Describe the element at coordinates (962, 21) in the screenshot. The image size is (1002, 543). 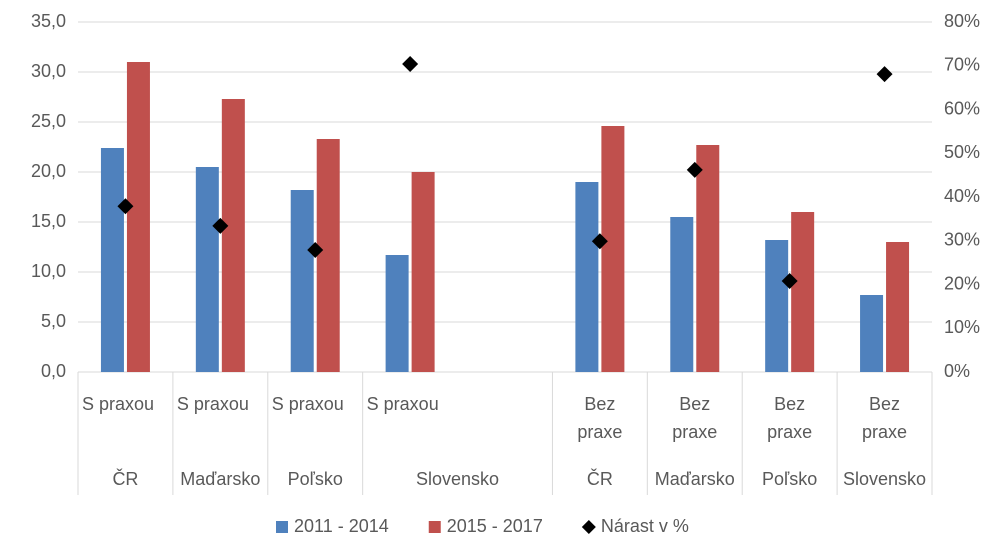
I see `y2-tick-label: 80%` at that location.